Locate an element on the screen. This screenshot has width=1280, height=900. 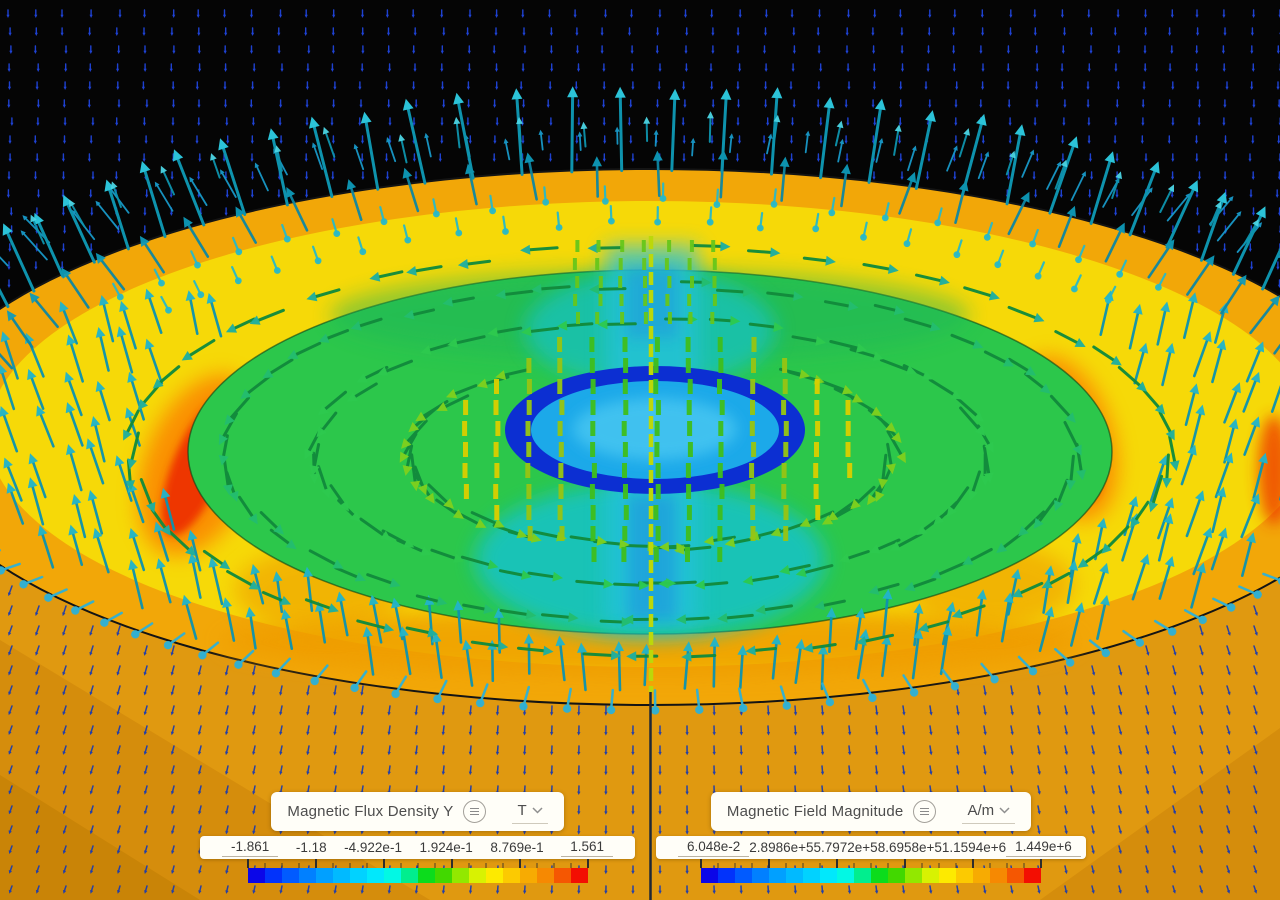
scale-value: -4.922e-1 is located at coordinates (373, 847).